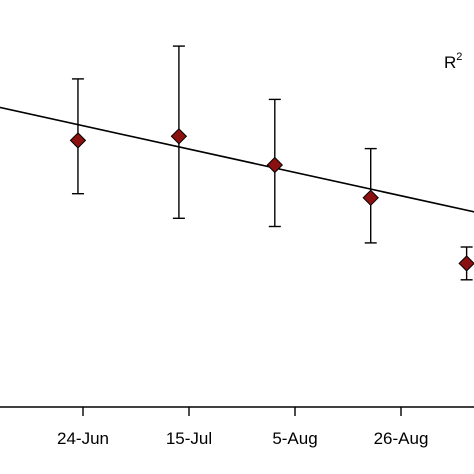 Image resolution: width=474 pixels, height=474 pixels. What do you see at coordinates (189, 438) in the screenshot?
I see `x-tick-label: 15-Jul` at bounding box center [189, 438].